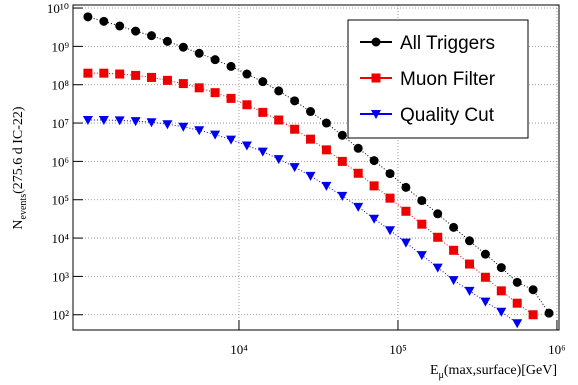 This screenshot has height=385, width=578. I want to click on legend-label: All Triggers, so click(447, 43).